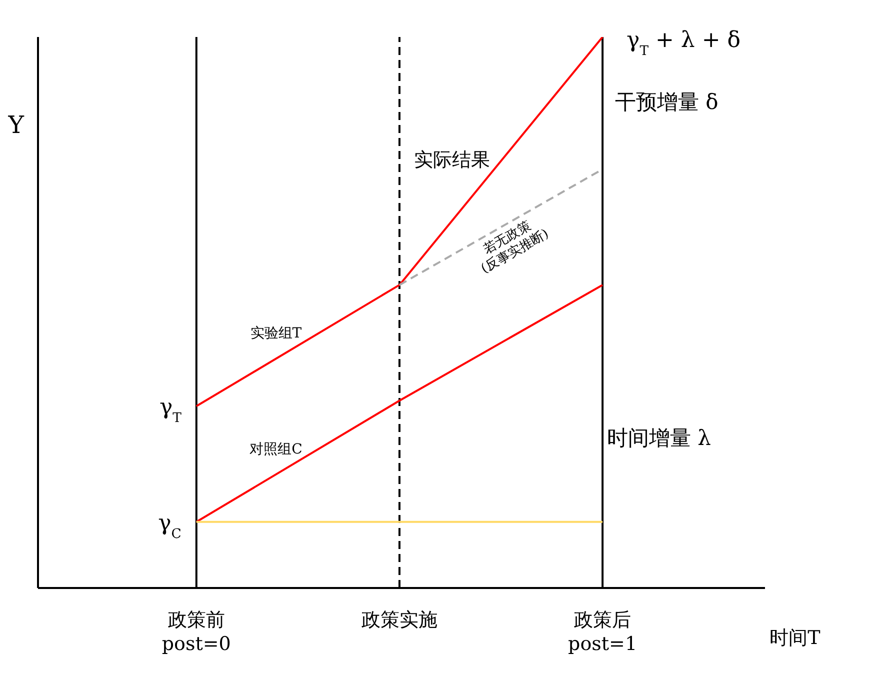  Describe the element at coordinates (170, 410) in the screenshot. I see `annotation: γ$_{T}$` at that location.